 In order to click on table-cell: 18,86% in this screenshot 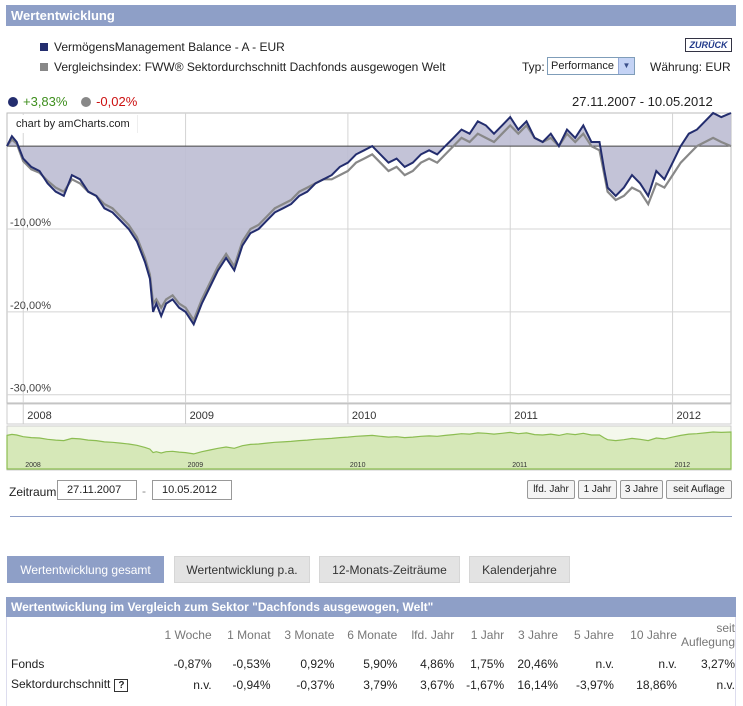, I will do `click(656, 684)`.